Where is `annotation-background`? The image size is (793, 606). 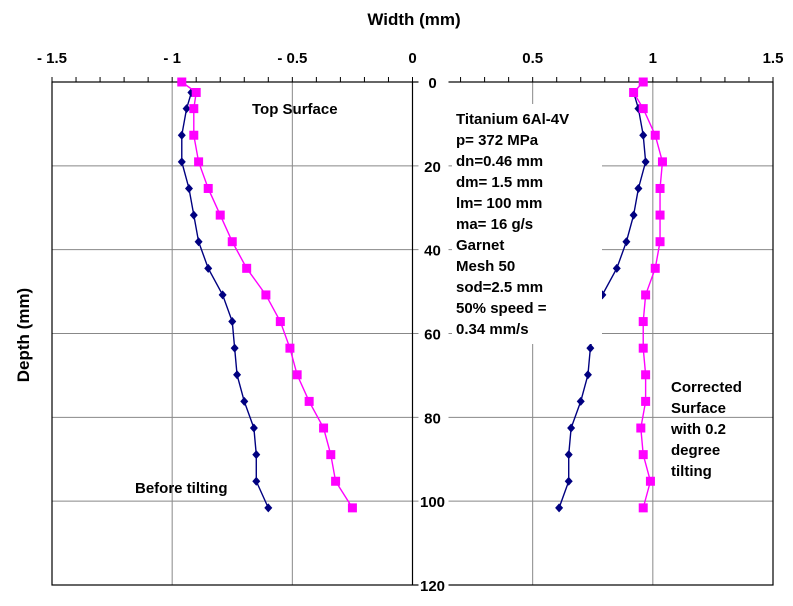
annotation-background is located at coordinates (527, 224).